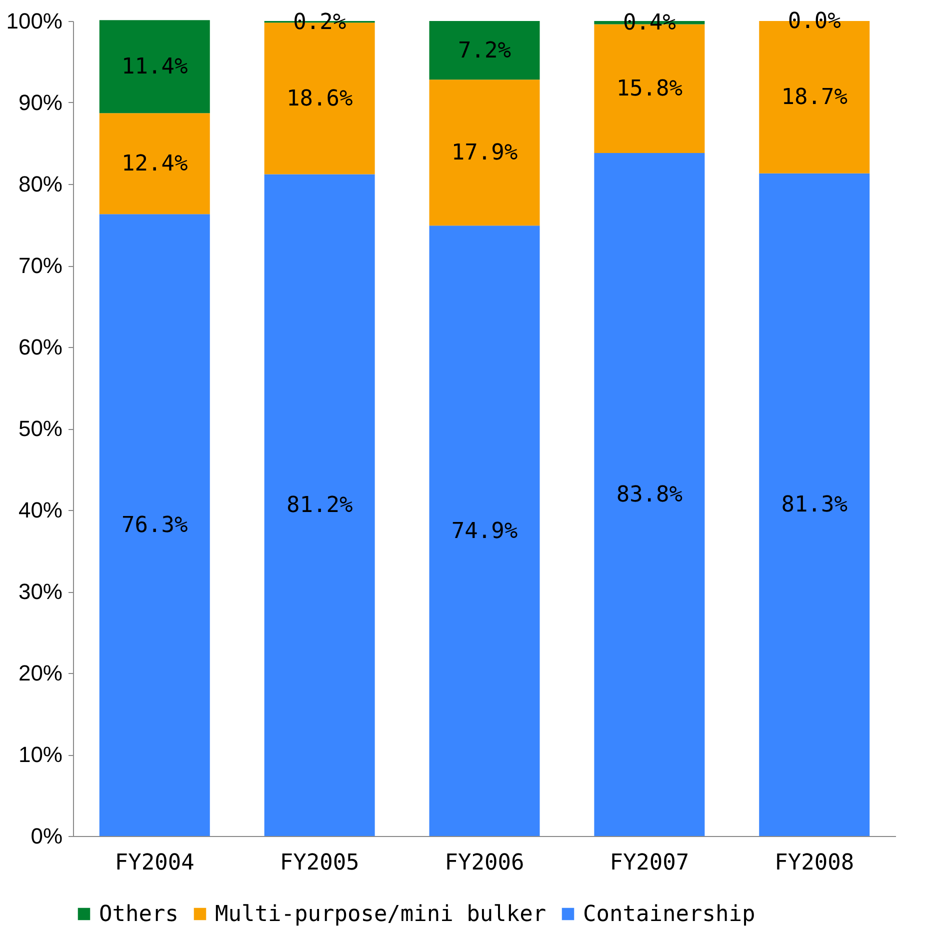 The width and height of the screenshot is (931, 950). What do you see at coordinates (484, 863) in the screenshot?
I see `x-tick-label: FY2006` at bounding box center [484, 863].